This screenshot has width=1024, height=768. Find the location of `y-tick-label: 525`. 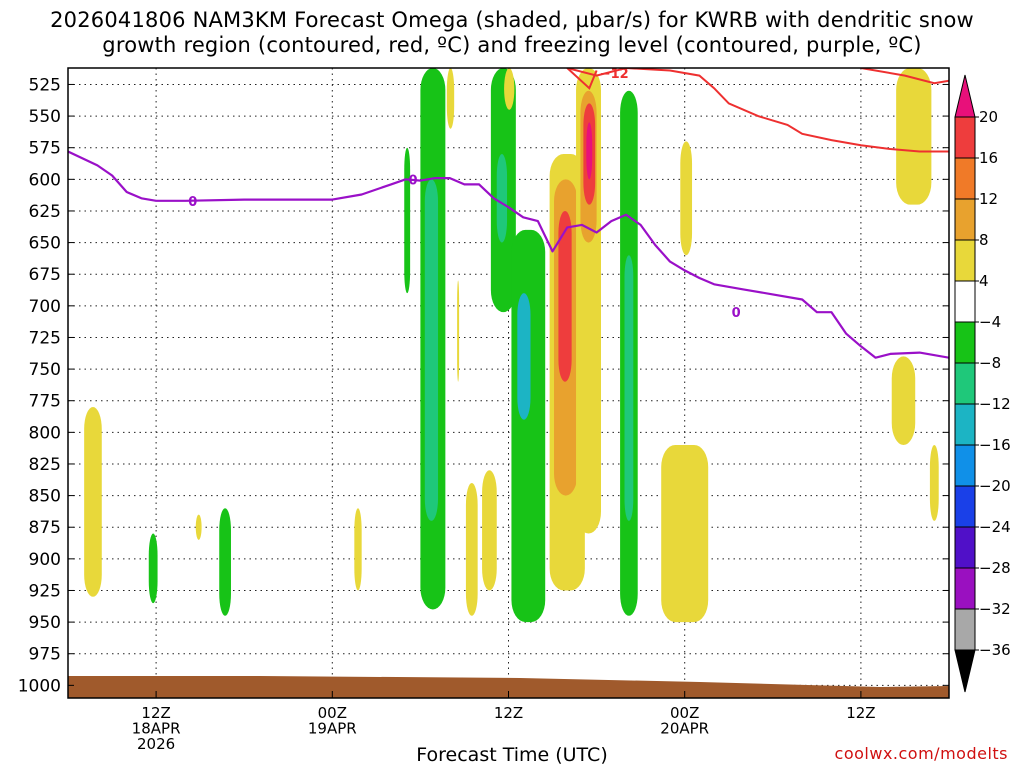

y-tick-label: 525 is located at coordinates (45, 85).